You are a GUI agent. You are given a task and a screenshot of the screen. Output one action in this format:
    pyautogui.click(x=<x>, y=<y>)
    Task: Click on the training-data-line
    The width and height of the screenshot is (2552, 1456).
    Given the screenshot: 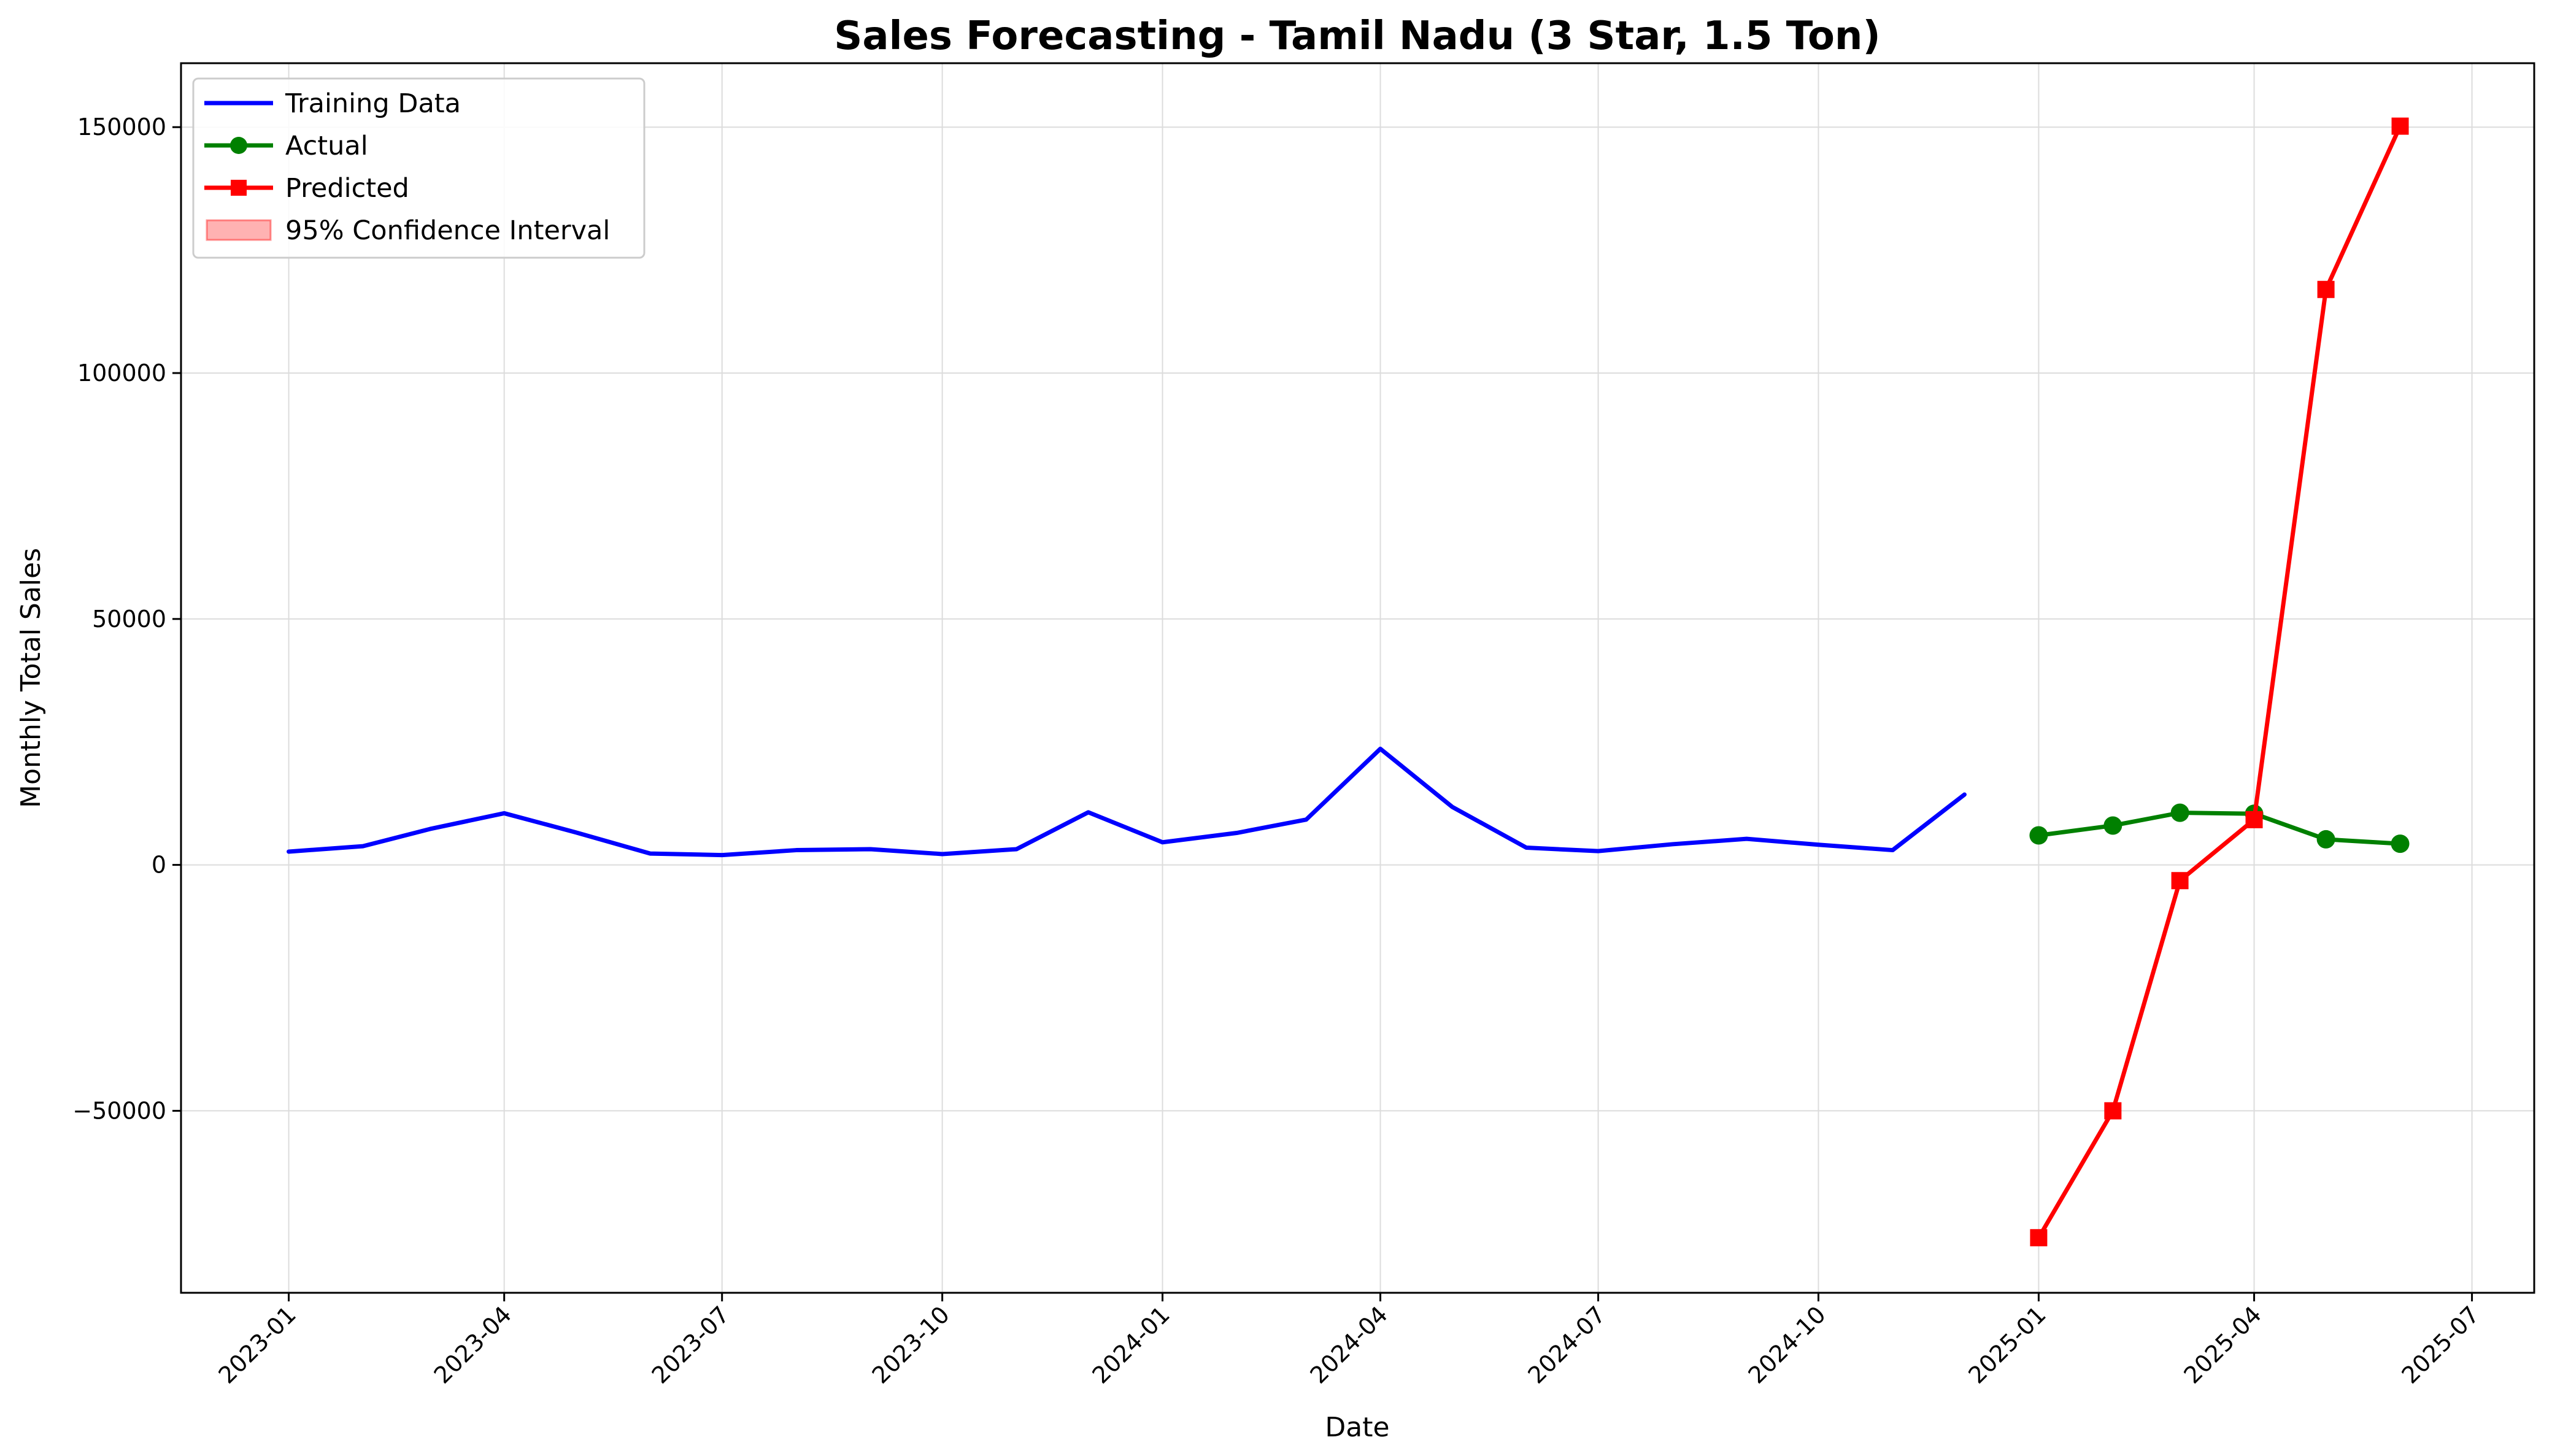 What is the action you would take?
    pyautogui.click(x=1127, y=802)
    